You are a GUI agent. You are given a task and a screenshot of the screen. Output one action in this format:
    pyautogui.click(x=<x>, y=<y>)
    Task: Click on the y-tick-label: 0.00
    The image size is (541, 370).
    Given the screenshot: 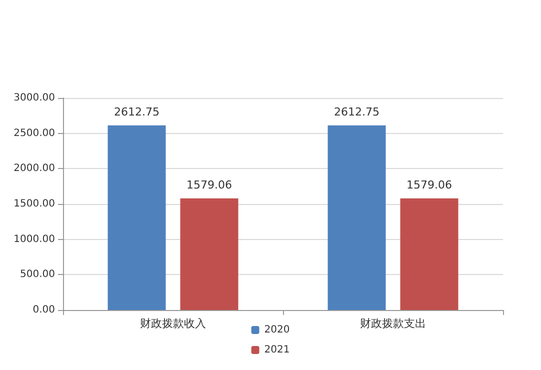 What is the action you would take?
    pyautogui.click(x=43, y=310)
    